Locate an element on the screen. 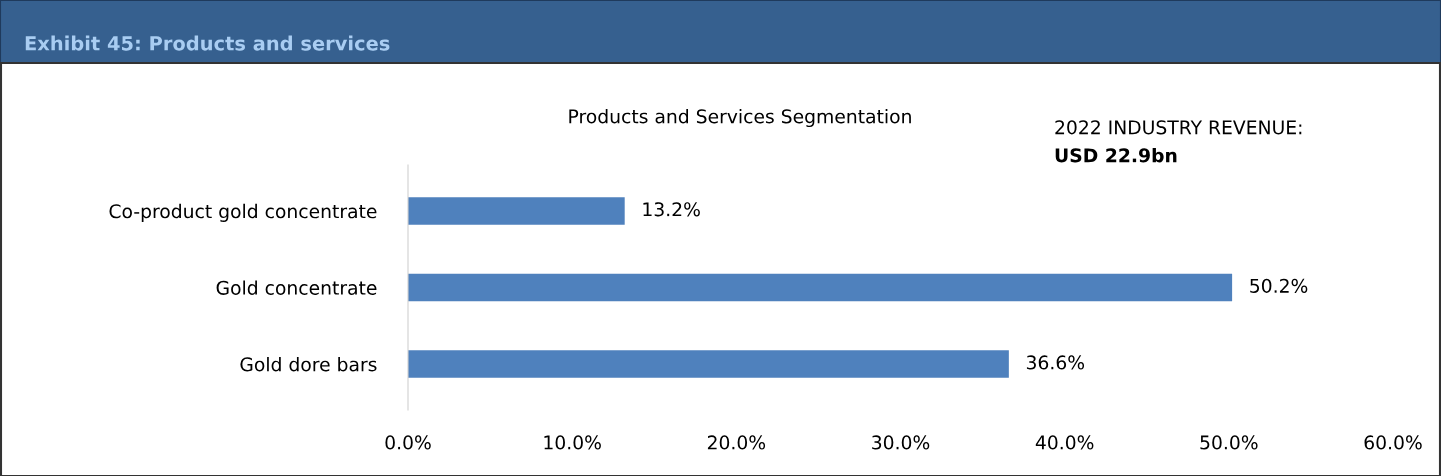  text: Exhibit 45: Products and services is located at coordinates (207, 43).